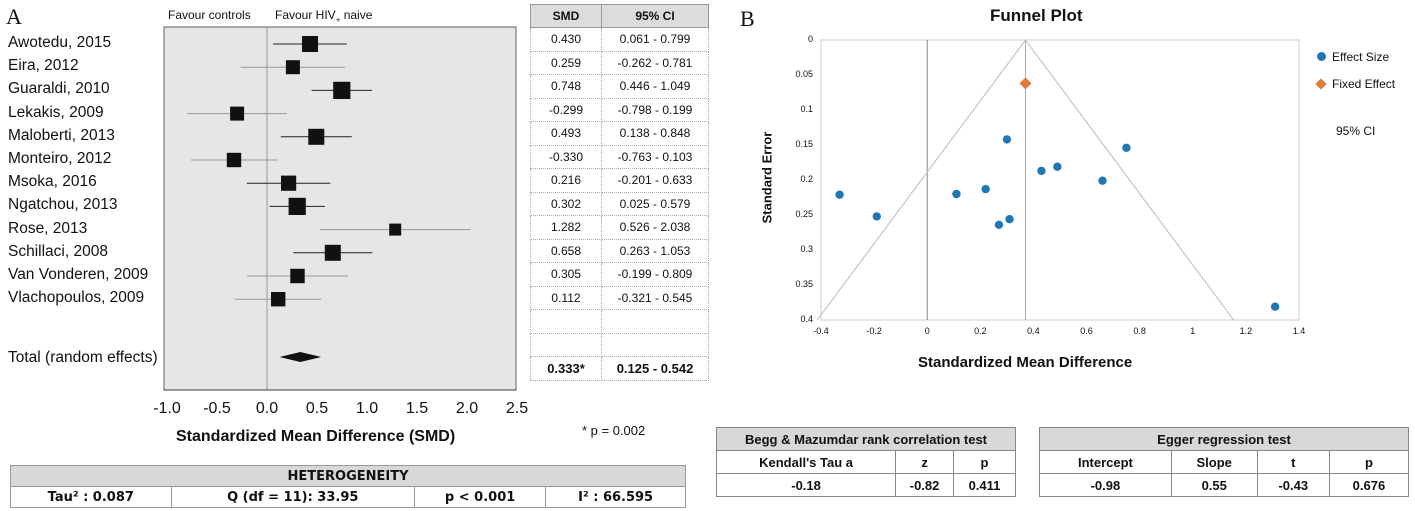 This screenshot has height=511, width=1415. What do you see at coordinates (566, 274) in the screenshot?
I see `smd-cell: 0.305` at bounding box center [566, 274].